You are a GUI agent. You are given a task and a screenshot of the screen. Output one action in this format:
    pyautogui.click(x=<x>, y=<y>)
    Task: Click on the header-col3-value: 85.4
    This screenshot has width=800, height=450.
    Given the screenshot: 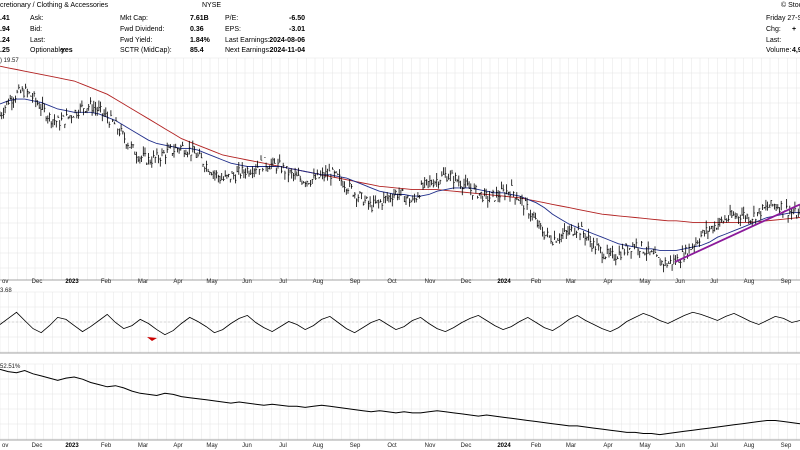 What is the action you would take?
    pyautogui.click(x=197, y=50)
    